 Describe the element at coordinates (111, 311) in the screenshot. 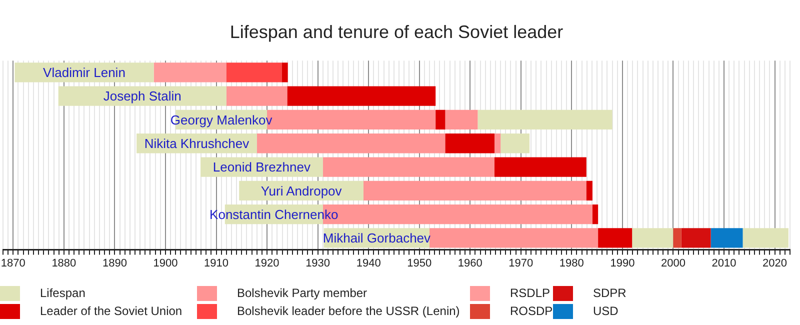

I see `legend-label: Leader of the Soviet Union` at that location.